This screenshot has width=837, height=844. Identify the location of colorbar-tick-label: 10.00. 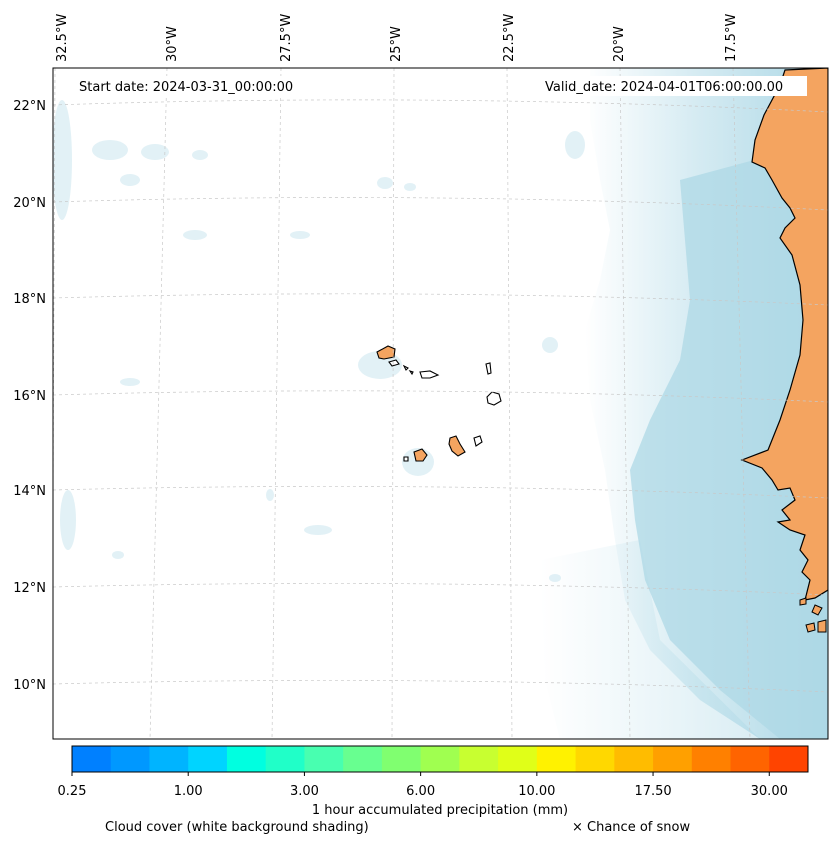
(536, 791).